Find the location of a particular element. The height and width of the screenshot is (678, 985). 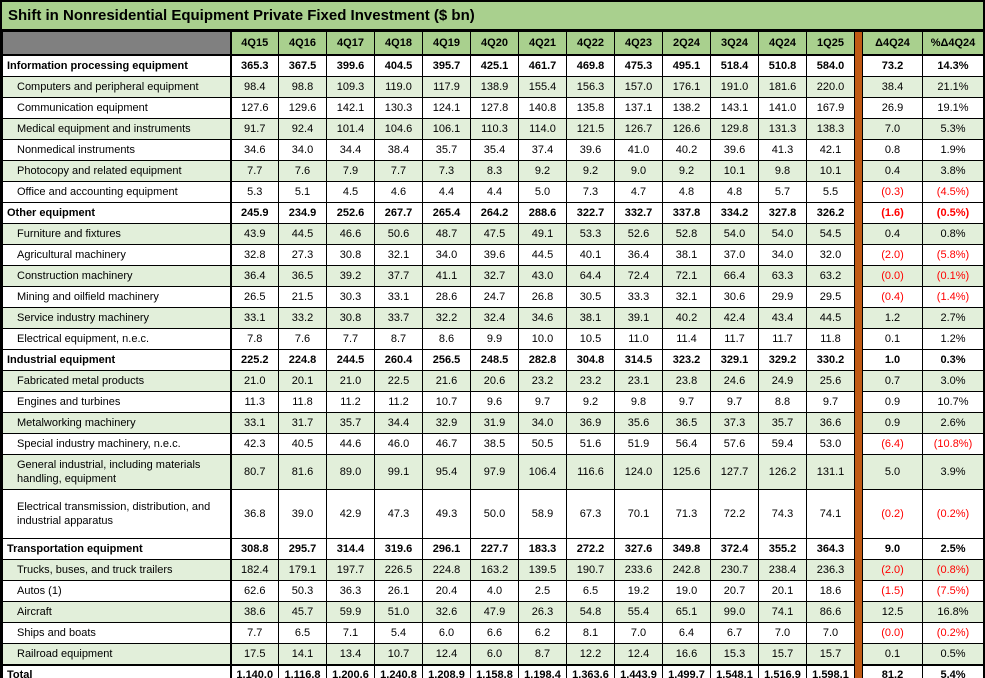

value-cell: 45.7 is located at coordinates (302, 612).